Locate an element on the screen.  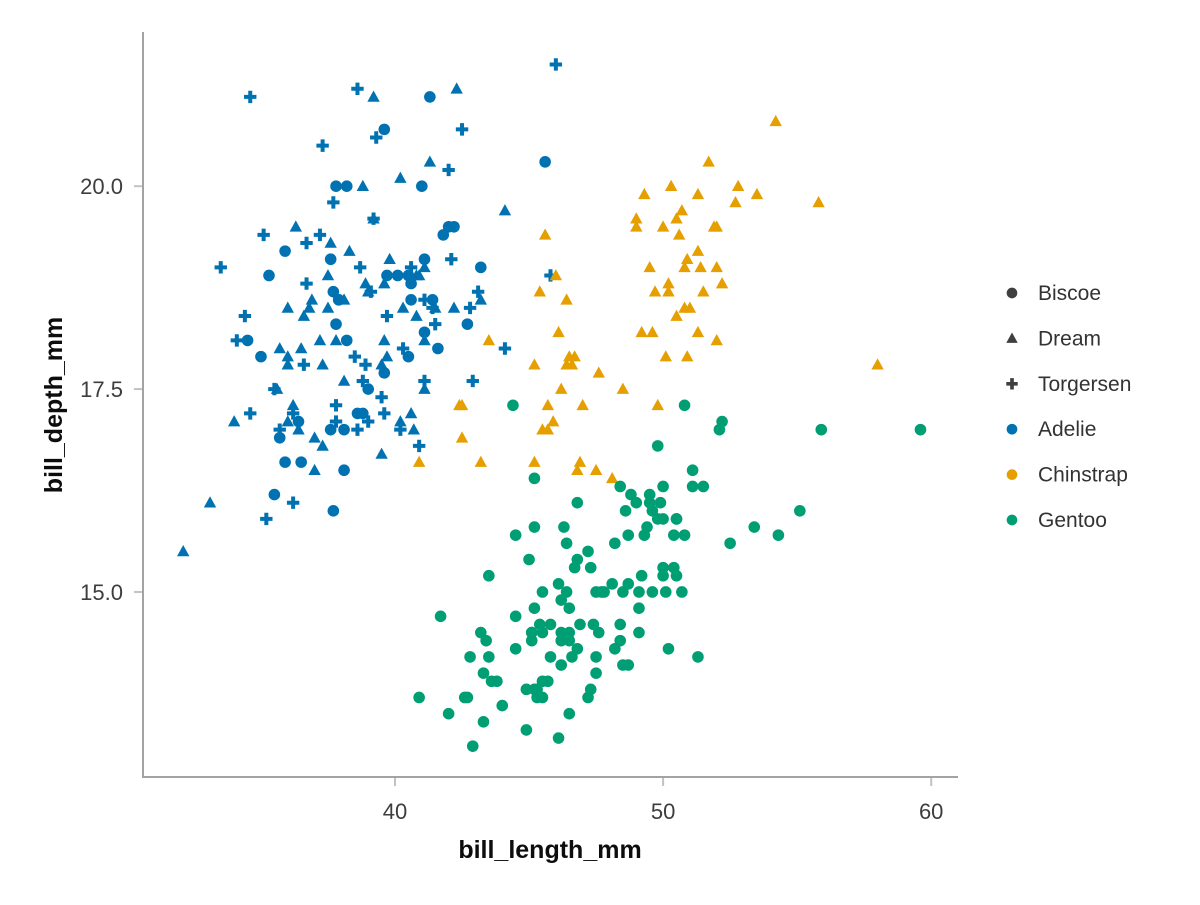
legend-label: Chinstrap is located at coordinates (1083, 475).